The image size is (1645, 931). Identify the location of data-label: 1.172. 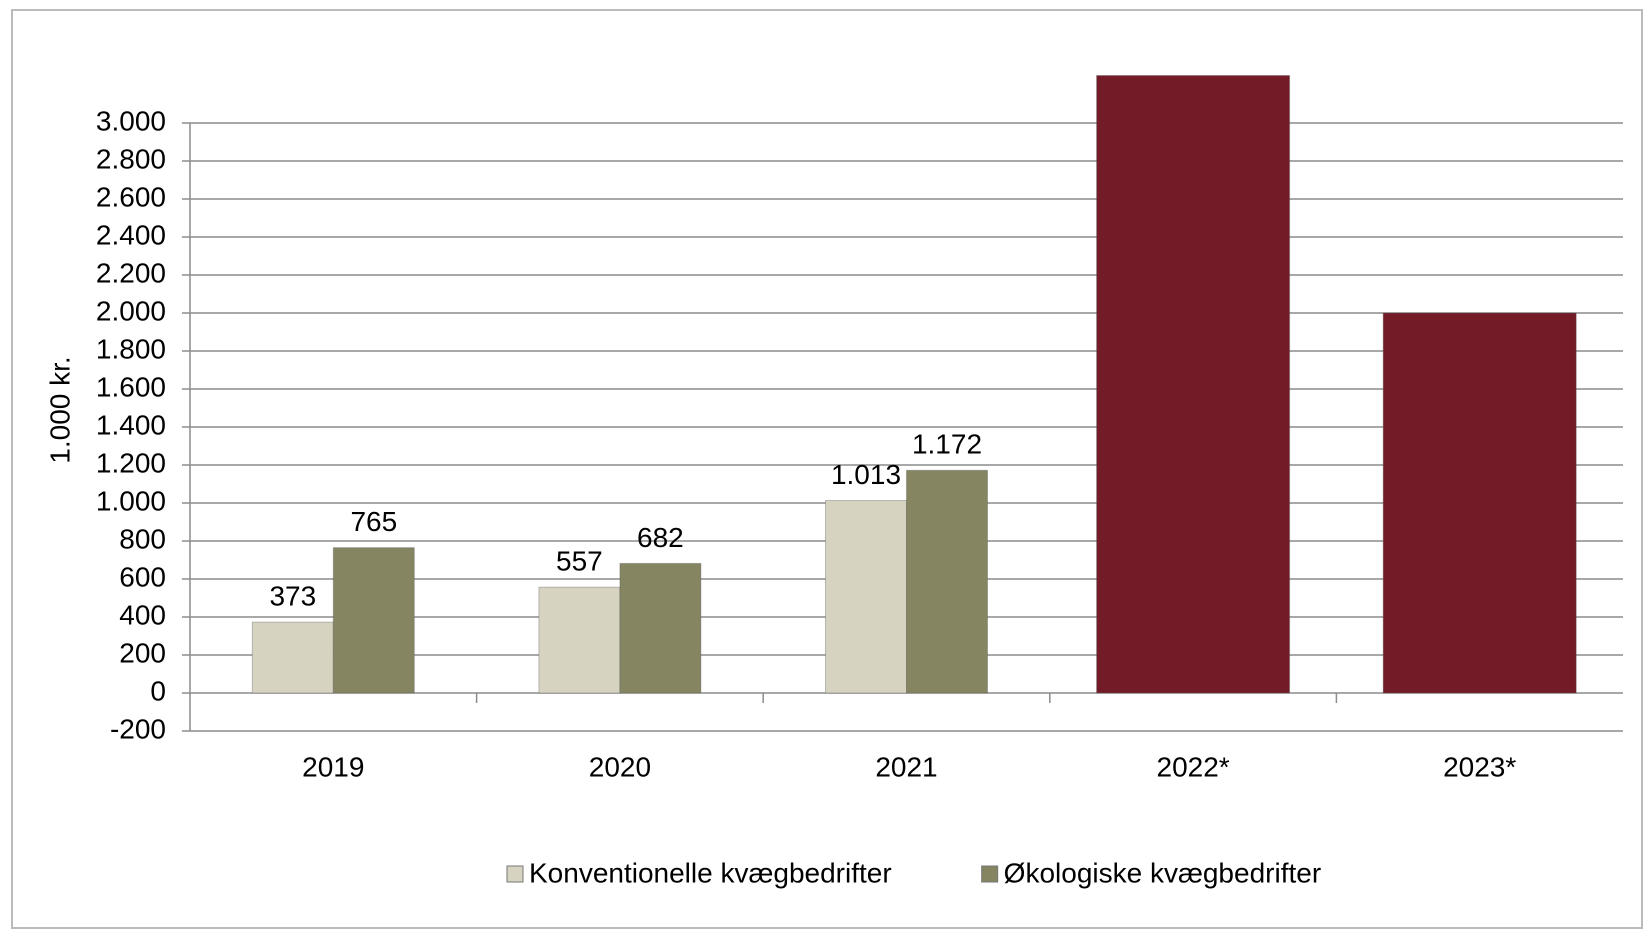
(947, 444).